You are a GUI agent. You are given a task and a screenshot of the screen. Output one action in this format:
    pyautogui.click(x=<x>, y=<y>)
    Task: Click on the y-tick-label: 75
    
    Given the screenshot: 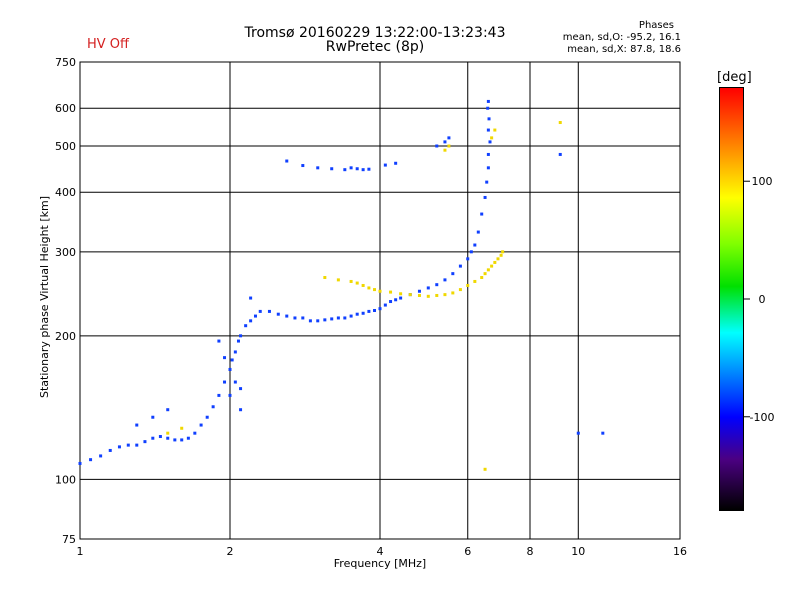 What is the action you would take?
    pyautogui.click(x=69, y=539)
    